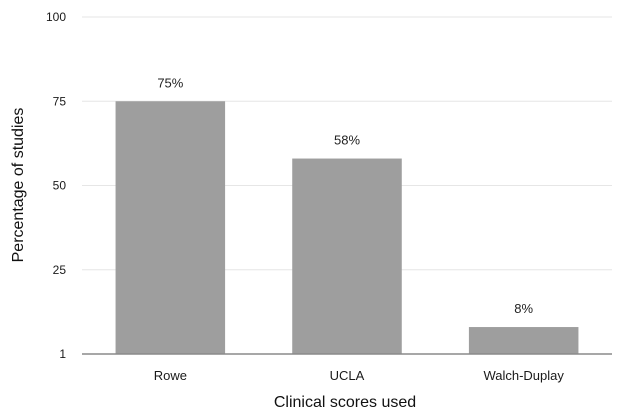  I want to click on y-tick-label: 75, so click(60, 101).